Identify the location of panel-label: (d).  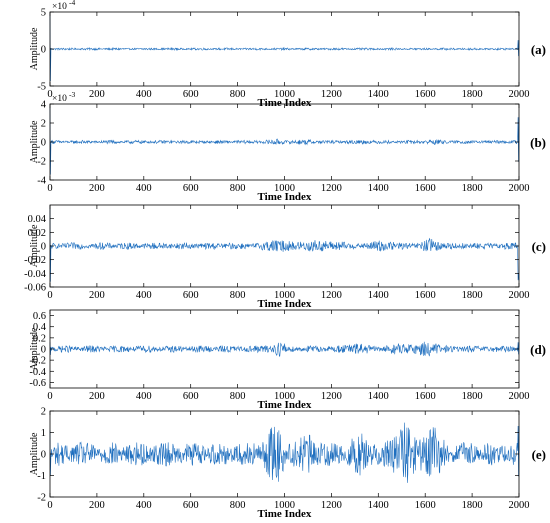
(538, 349).